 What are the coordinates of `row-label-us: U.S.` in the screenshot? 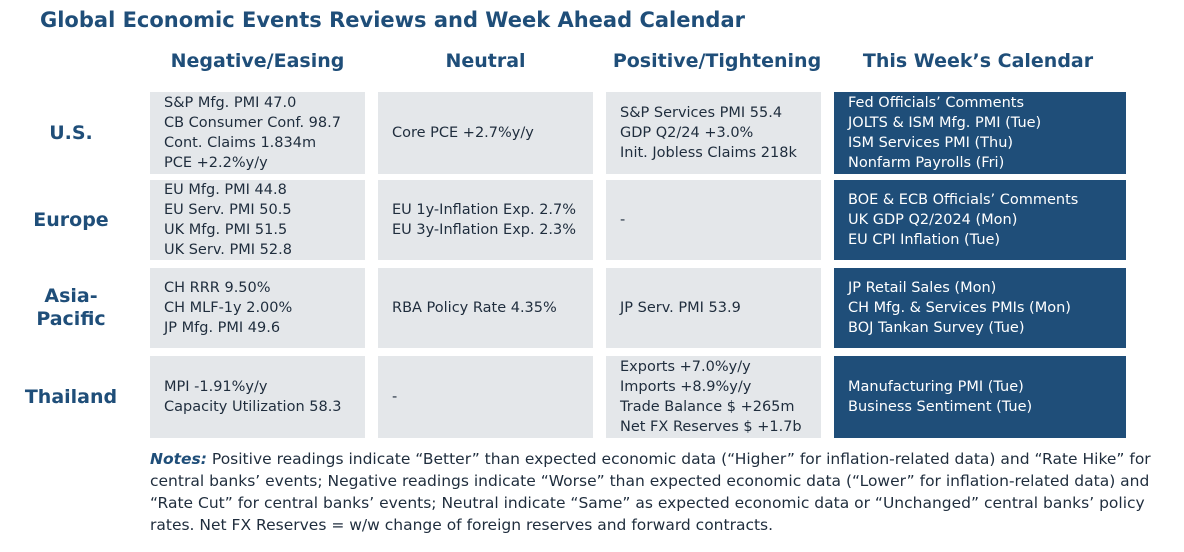 It's located at (71, 132).